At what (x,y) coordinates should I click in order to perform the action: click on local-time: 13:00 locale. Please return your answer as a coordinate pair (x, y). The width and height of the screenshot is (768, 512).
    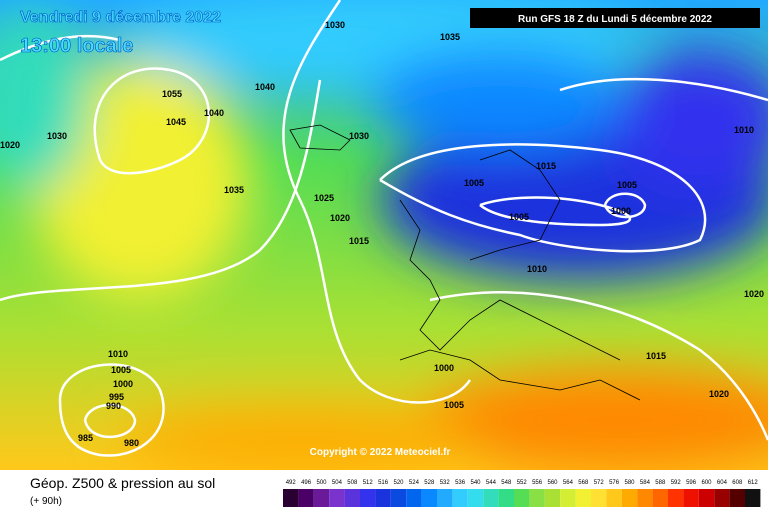
    Looking at the image, I should click on (76, 46).